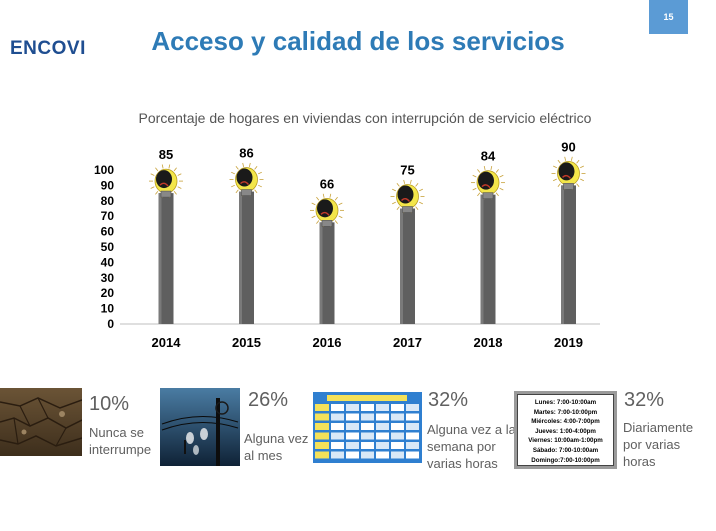  What do you see at coordinates (104, 170) in the screenshot?
I see `y-tick-label: 100` at bounding box center [104, 170].